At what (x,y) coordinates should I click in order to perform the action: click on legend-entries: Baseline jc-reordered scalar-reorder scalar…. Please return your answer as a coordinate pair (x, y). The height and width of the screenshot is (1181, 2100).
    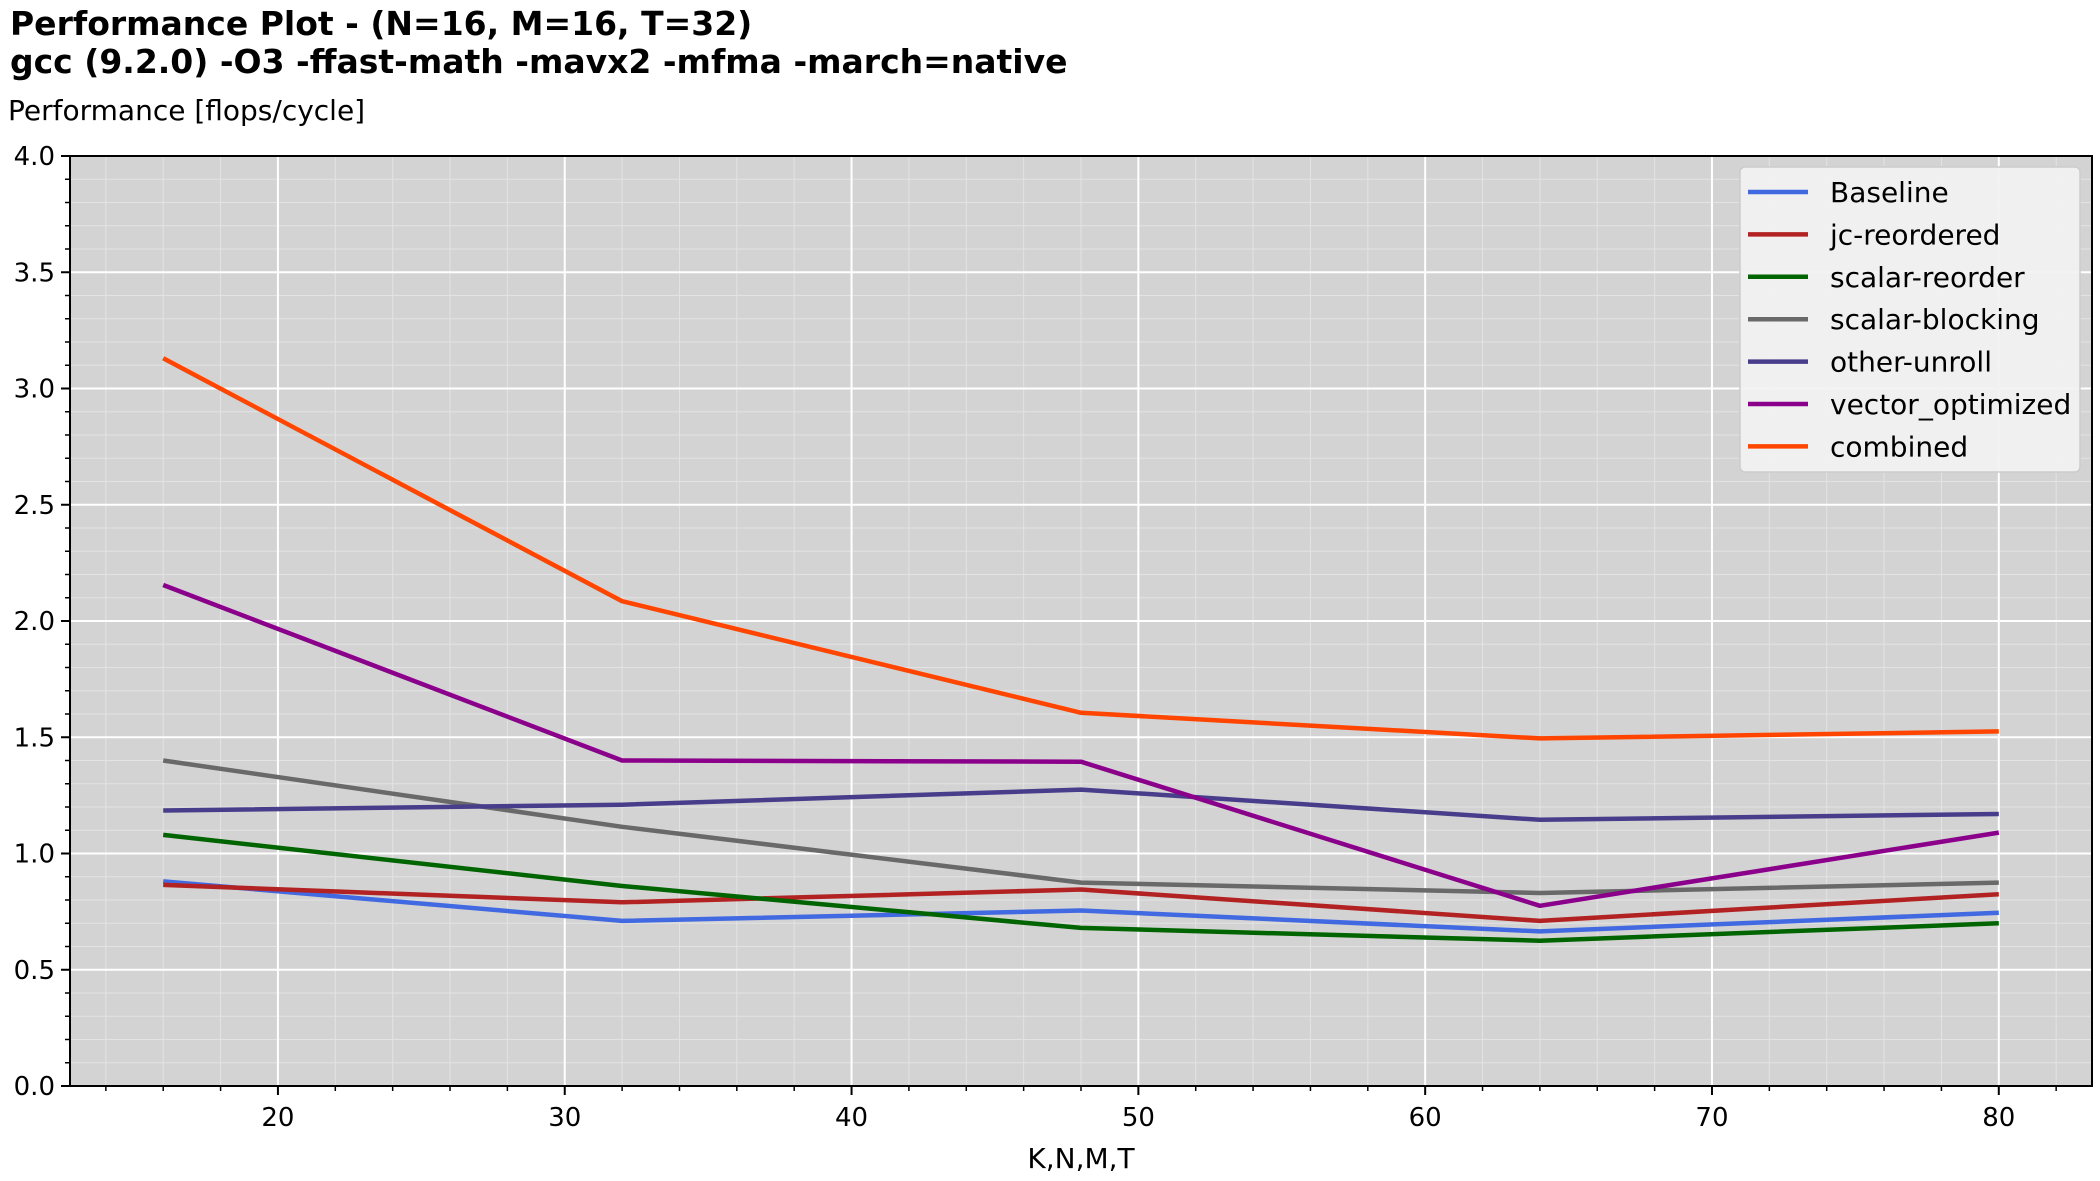
    Looking at the image, I should click on (1909, 319).